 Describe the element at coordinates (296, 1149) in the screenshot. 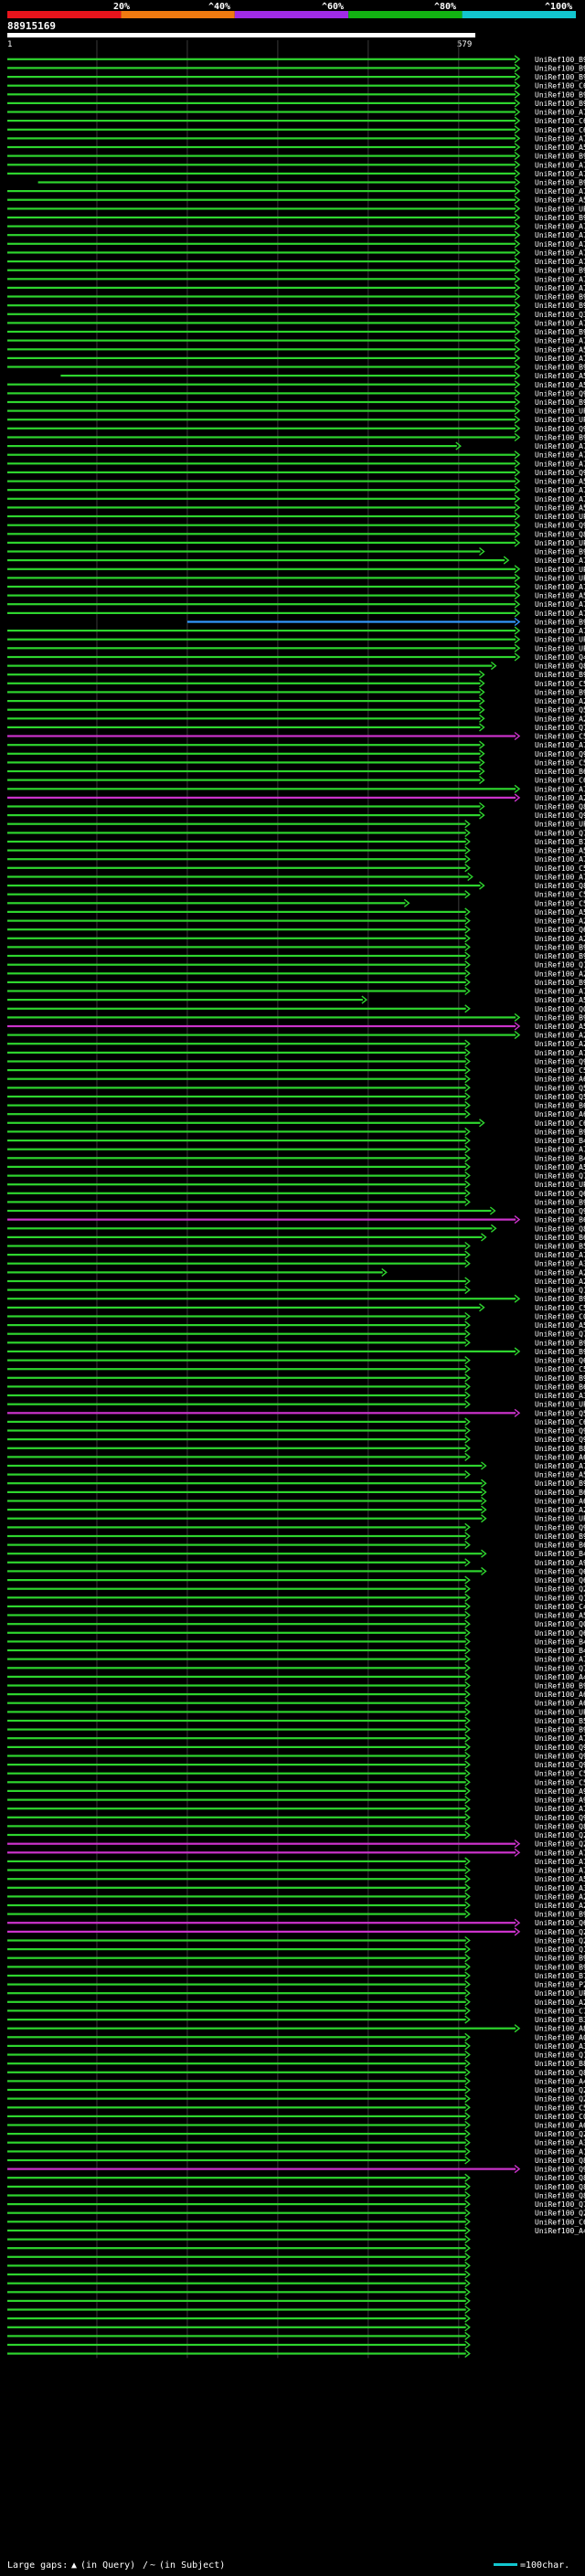

I see `alignment-row: UniRef100_A7QJ21` at that location.